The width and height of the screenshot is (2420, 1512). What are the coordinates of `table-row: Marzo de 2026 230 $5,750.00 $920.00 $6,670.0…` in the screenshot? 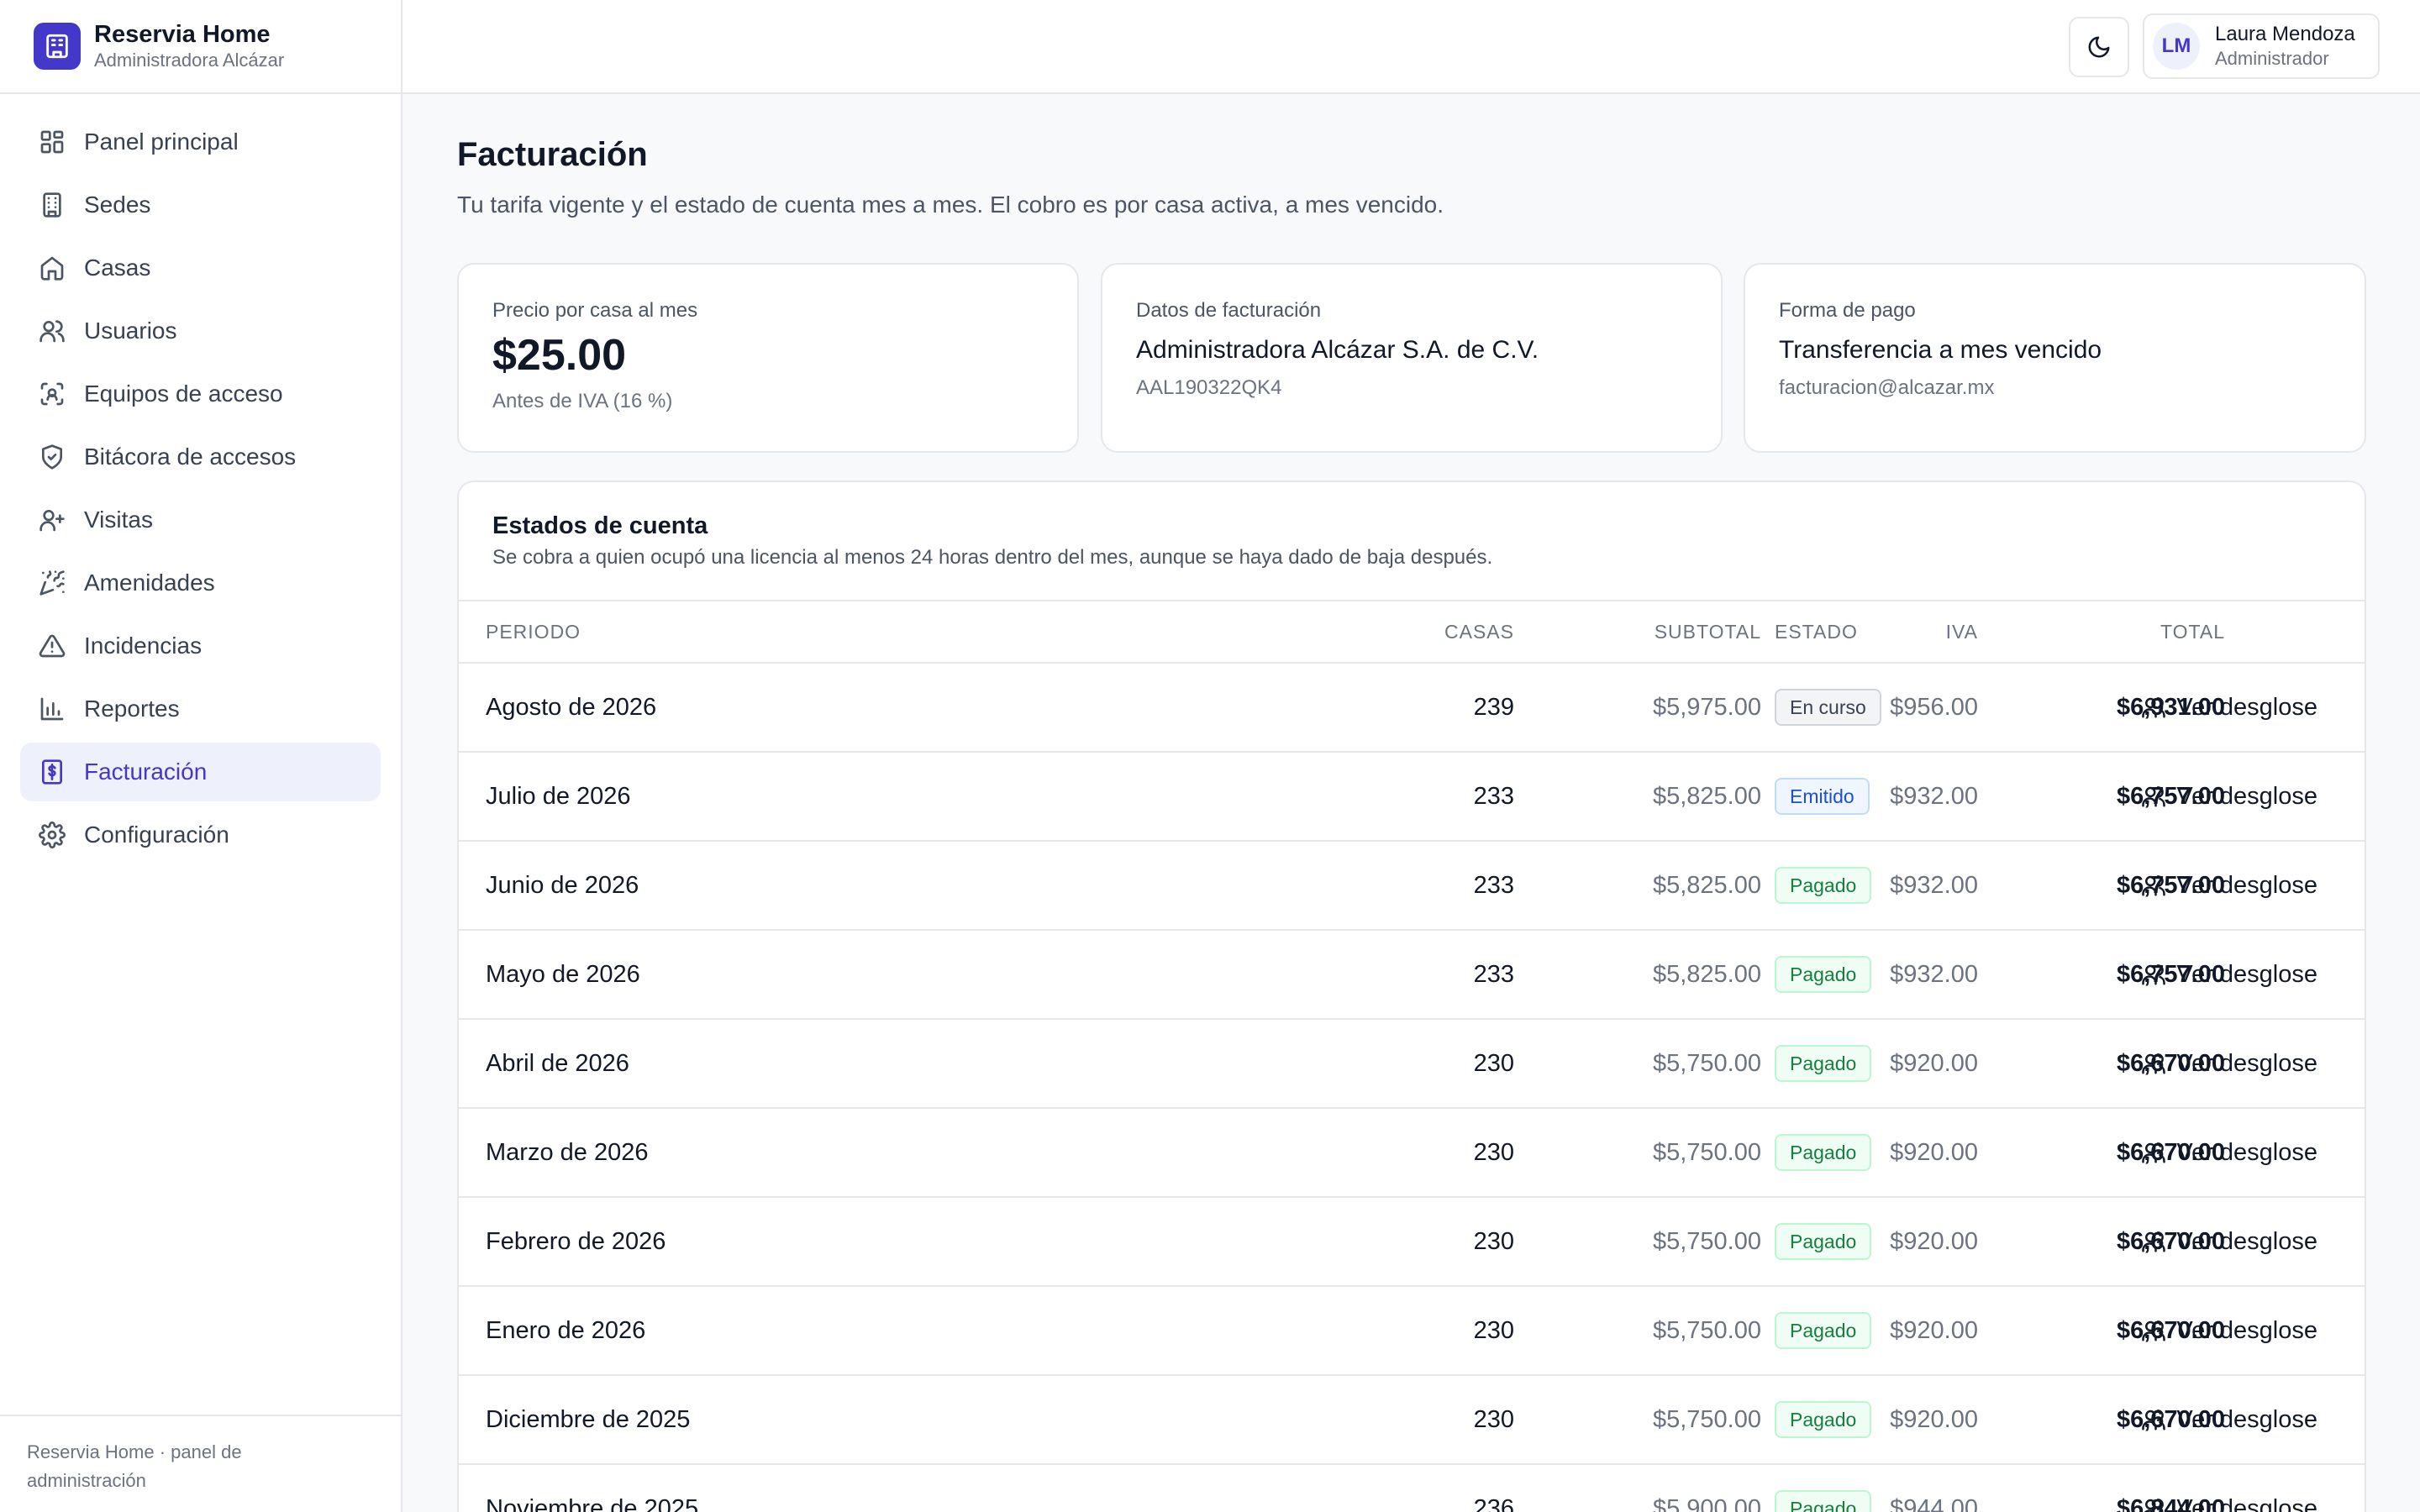 It's located at (1412, 1153).